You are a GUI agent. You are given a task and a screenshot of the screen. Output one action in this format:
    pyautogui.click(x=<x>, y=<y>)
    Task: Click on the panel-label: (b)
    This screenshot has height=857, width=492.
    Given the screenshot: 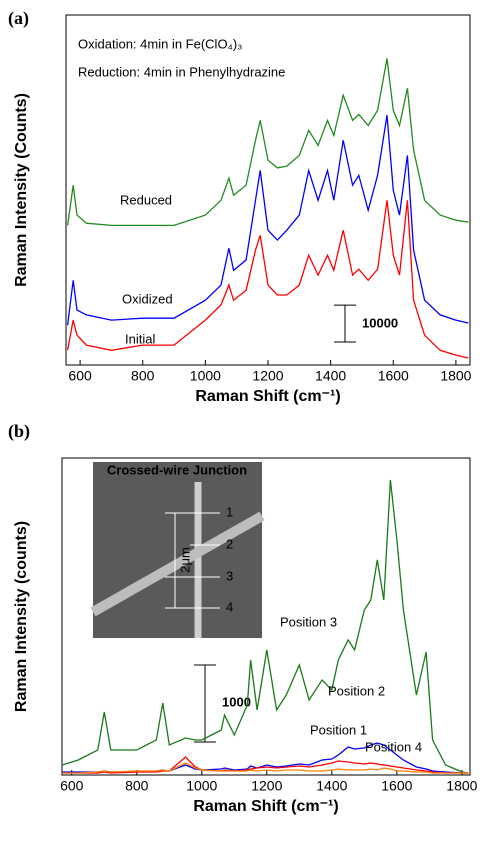 What is the action you would take?
    pyautogui.click(x=19, y=431)
    